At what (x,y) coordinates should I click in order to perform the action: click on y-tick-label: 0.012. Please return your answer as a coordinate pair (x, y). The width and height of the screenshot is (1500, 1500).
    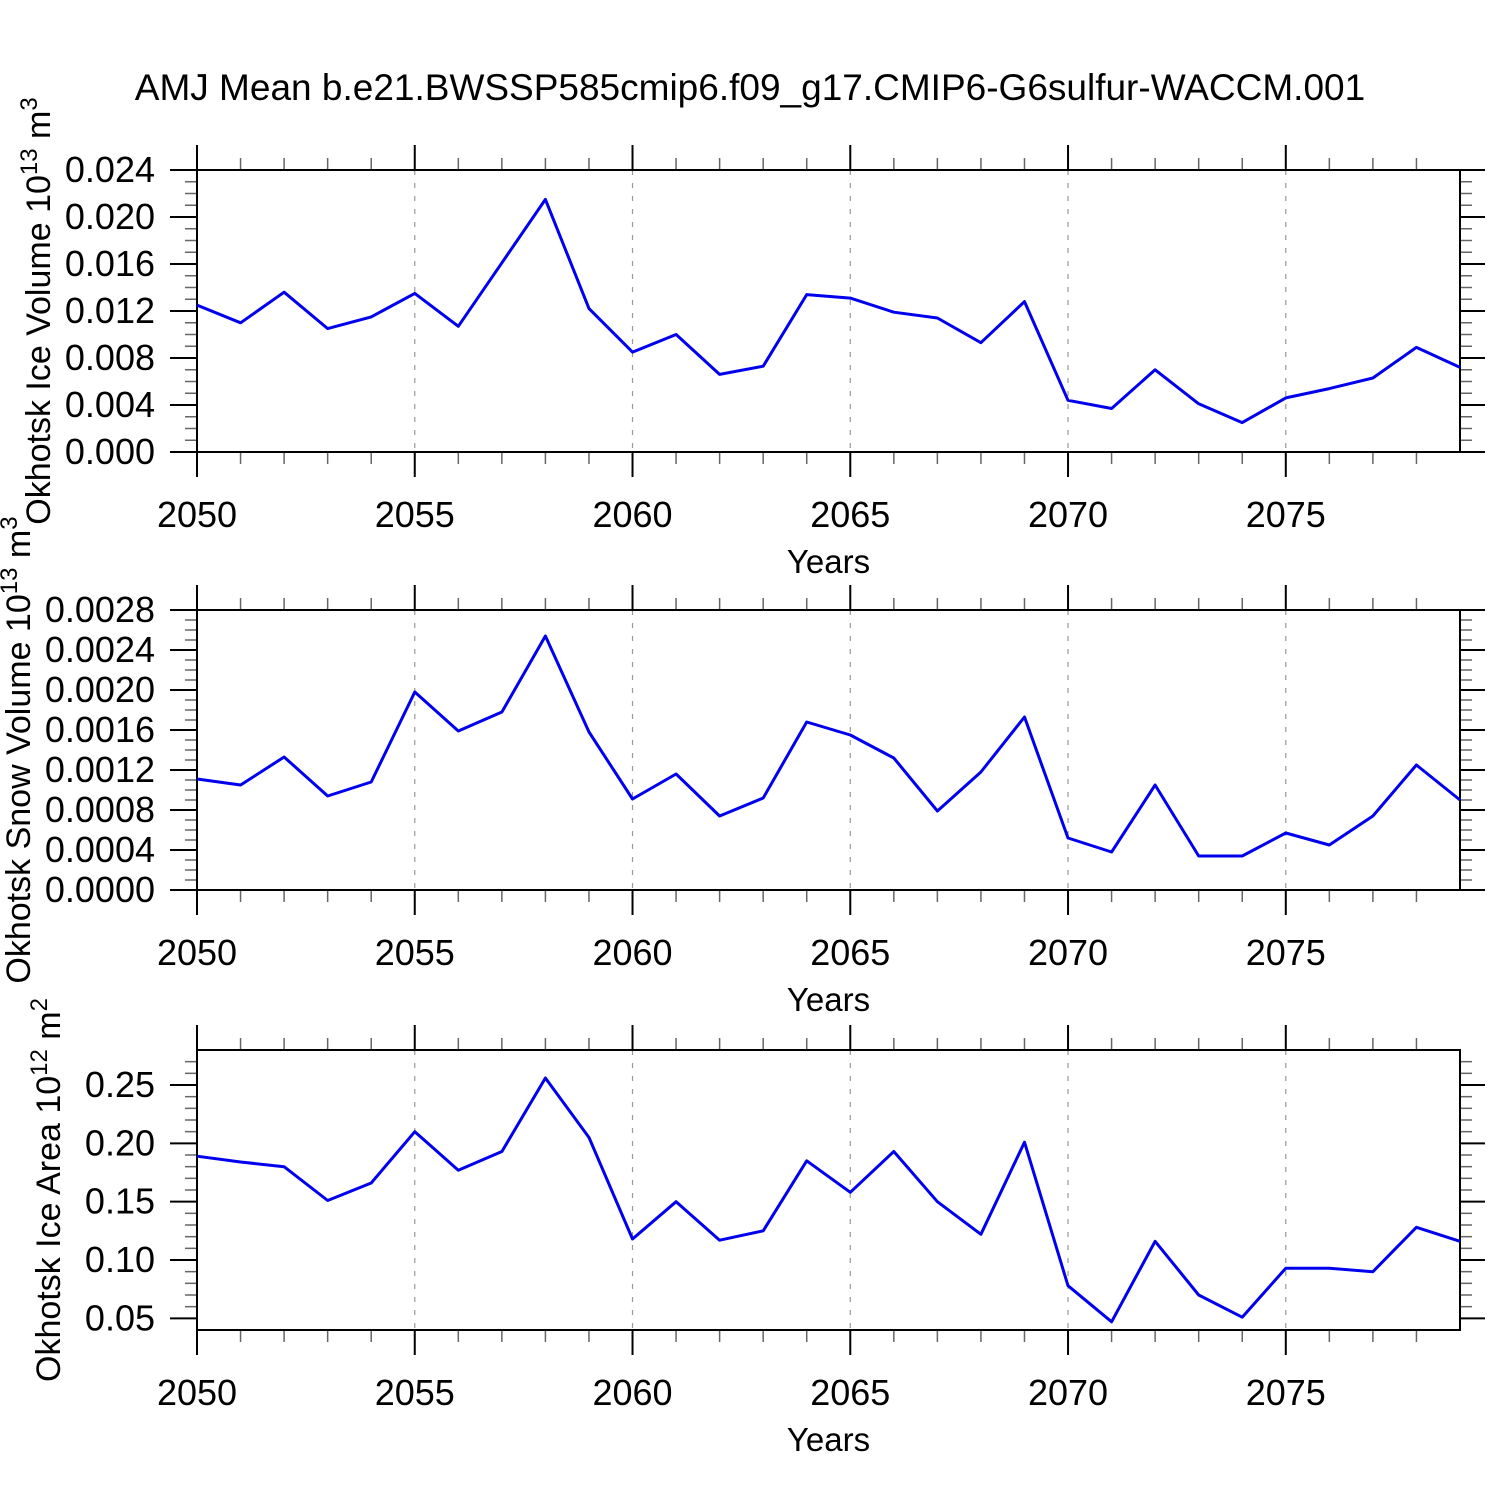
    Looking at the image, I should click on (110, 310).